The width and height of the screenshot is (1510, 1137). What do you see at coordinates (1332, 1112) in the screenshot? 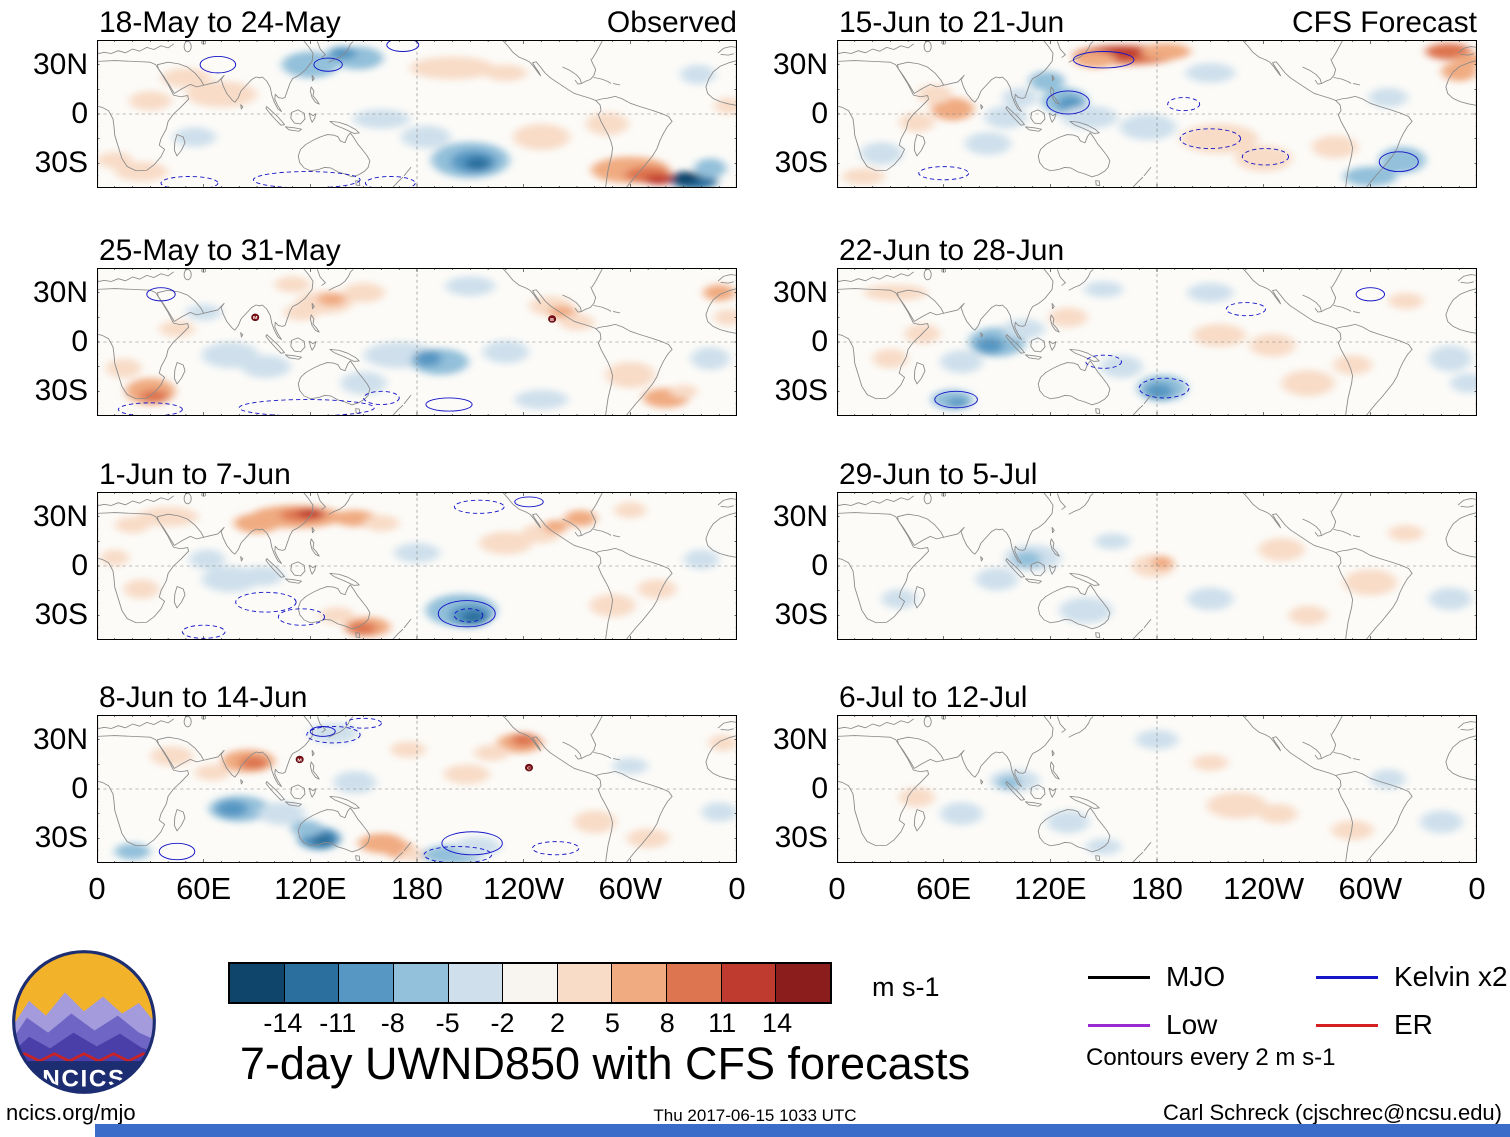
I see `footer-credit: Carl Schreck (cjschrec@ncsu.edu)` at bounding box center [1332, 1112].